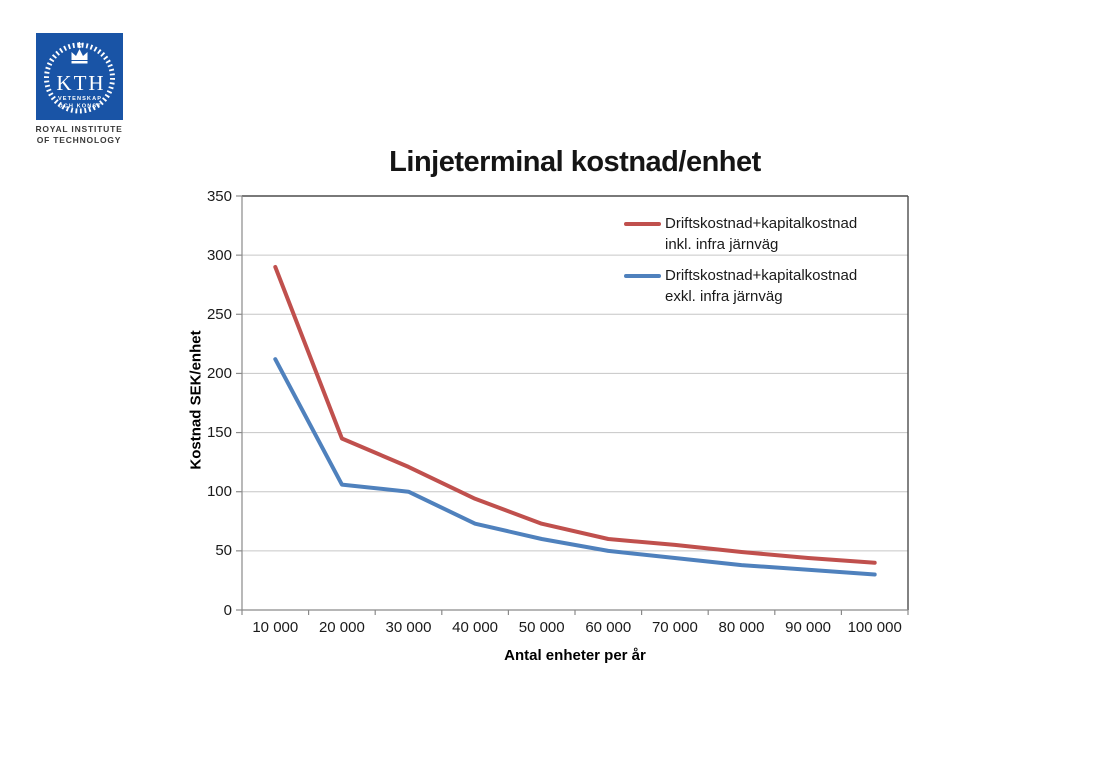 The width and height of the screenshot is (1114, 771). I want to click on legend-line-sample-blue, so click(642, 276).